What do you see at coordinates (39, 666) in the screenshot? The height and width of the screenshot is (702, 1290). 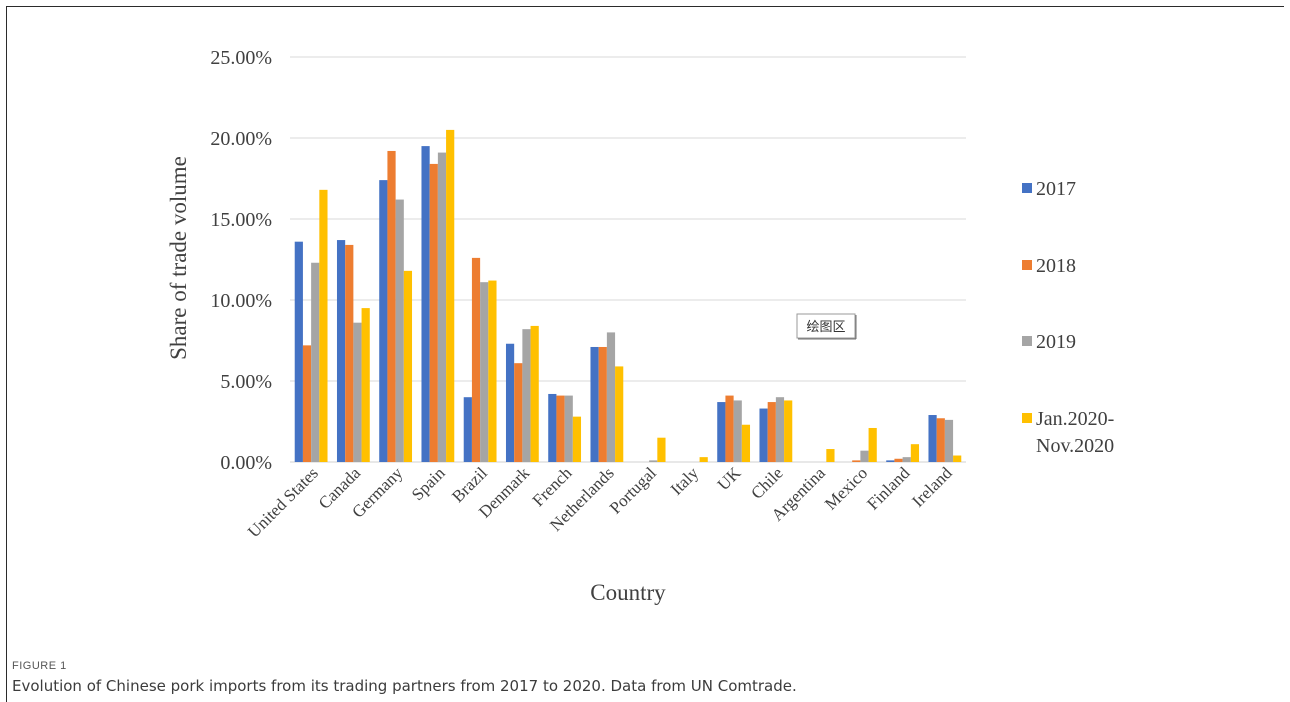 I see `figure-label: FIGURE 1` at bounding box center [39, 666].